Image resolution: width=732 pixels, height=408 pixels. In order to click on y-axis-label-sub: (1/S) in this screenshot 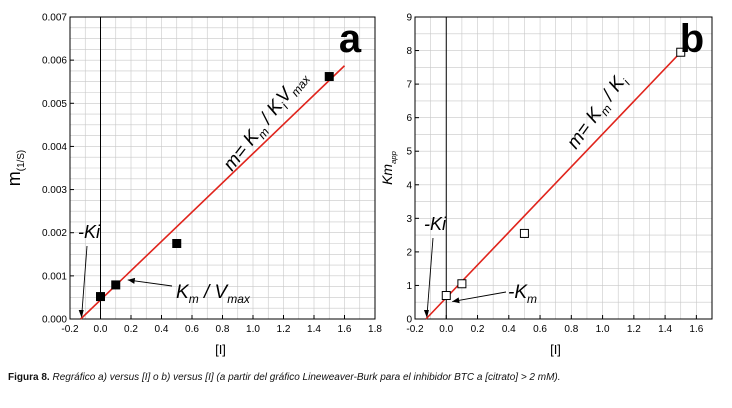, I will do `click(21, 160)`.